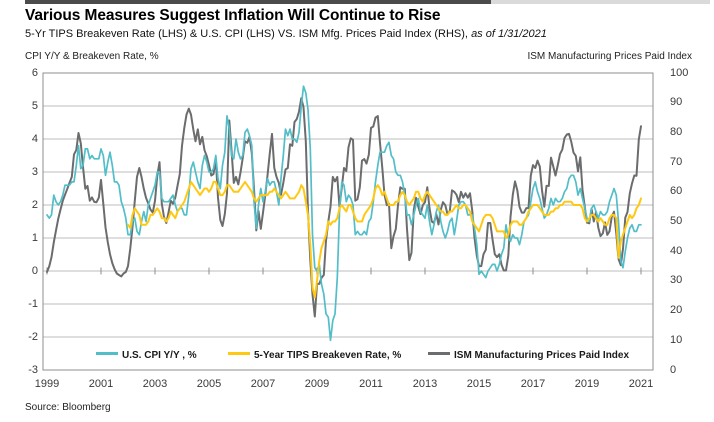 Image resolution: width=714 pixels, height=422 pixels. Describe the element at coordinates (34, 105) in the screenshot. I see `left-axis-tick-label: 5` at that location.